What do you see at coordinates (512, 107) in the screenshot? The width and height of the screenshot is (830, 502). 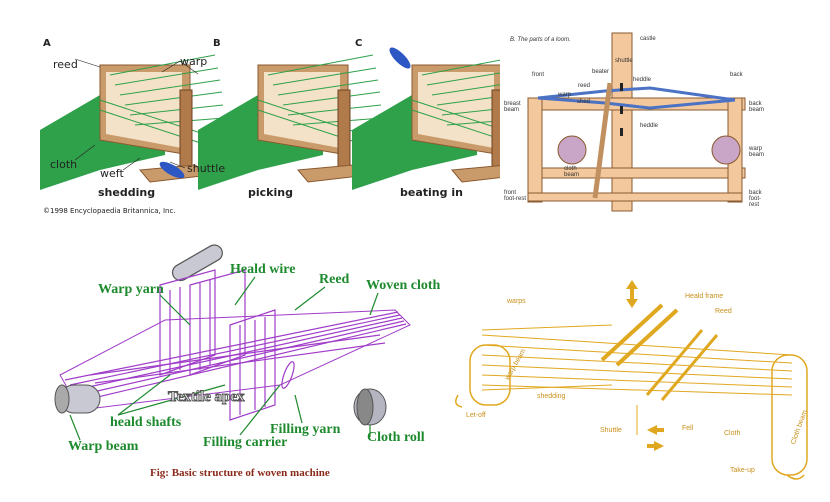 I see `label-breast-beam: breast beam` at bounding box center [512, 107].